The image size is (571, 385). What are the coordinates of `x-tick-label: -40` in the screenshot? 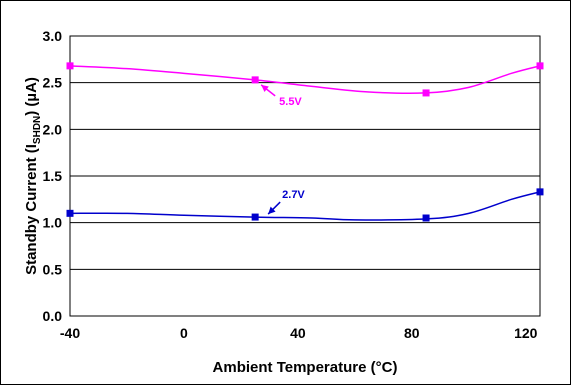 It's located at (70, 333).